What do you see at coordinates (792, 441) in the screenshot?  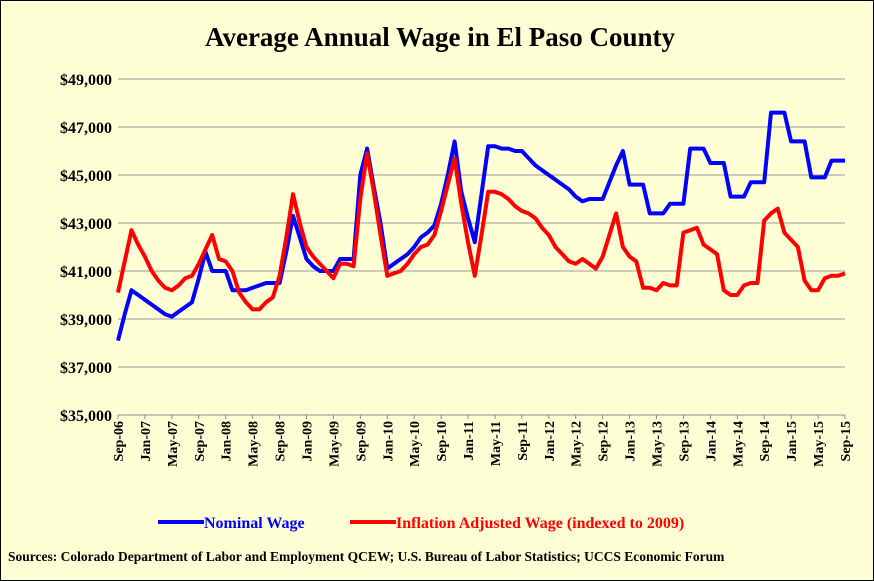 I see `x-tick-label: Jan-15` at bounding box center [792, 441].